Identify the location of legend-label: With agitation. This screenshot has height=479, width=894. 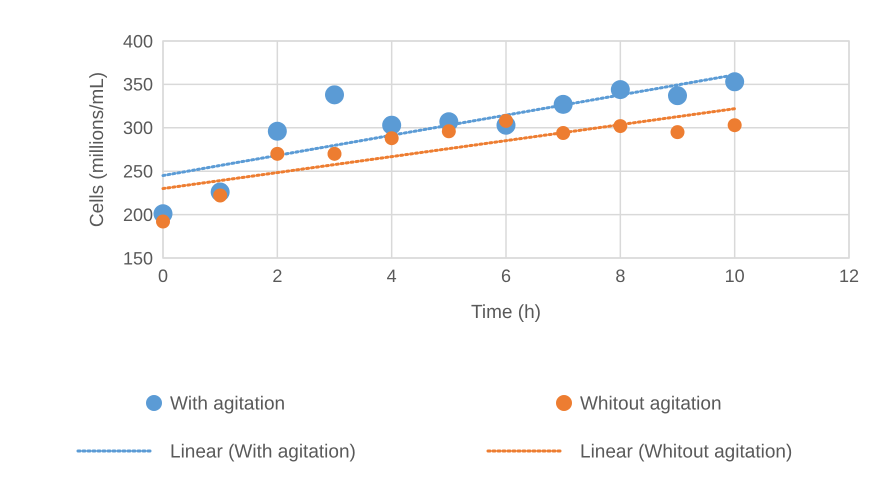
(228, 404).